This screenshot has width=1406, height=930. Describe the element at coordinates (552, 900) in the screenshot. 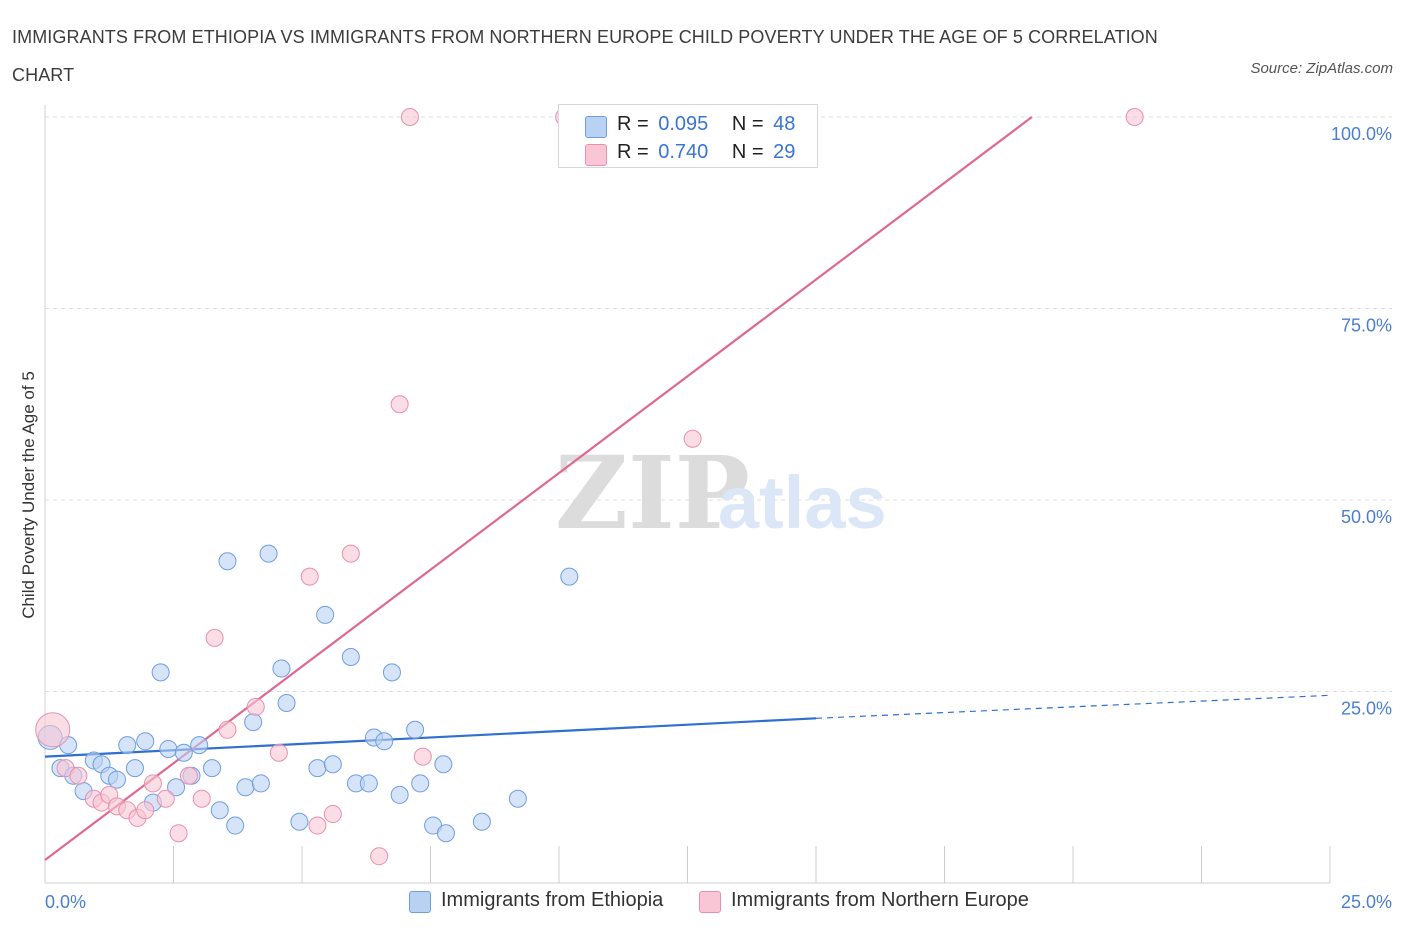

I see `bottom-legend-label-ethiopia: Immigrants from Ethiopia` at that location.